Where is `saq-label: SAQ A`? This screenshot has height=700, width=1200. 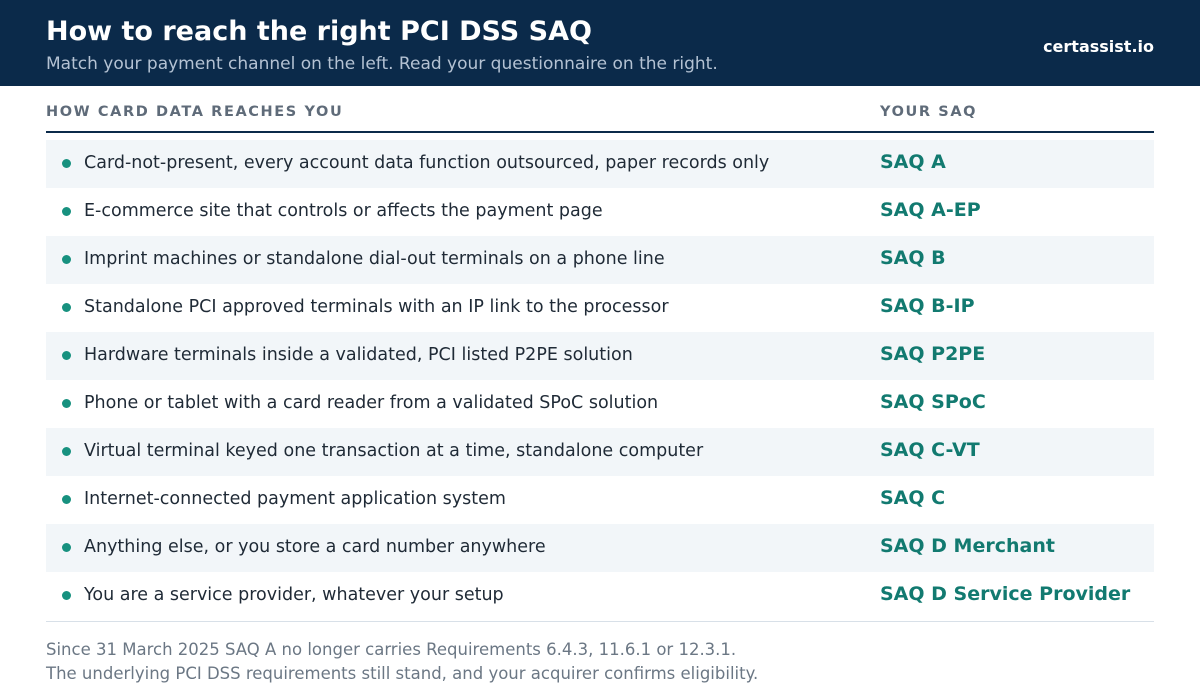 saq-label: SAQ A is located at coordinates (913, 162).